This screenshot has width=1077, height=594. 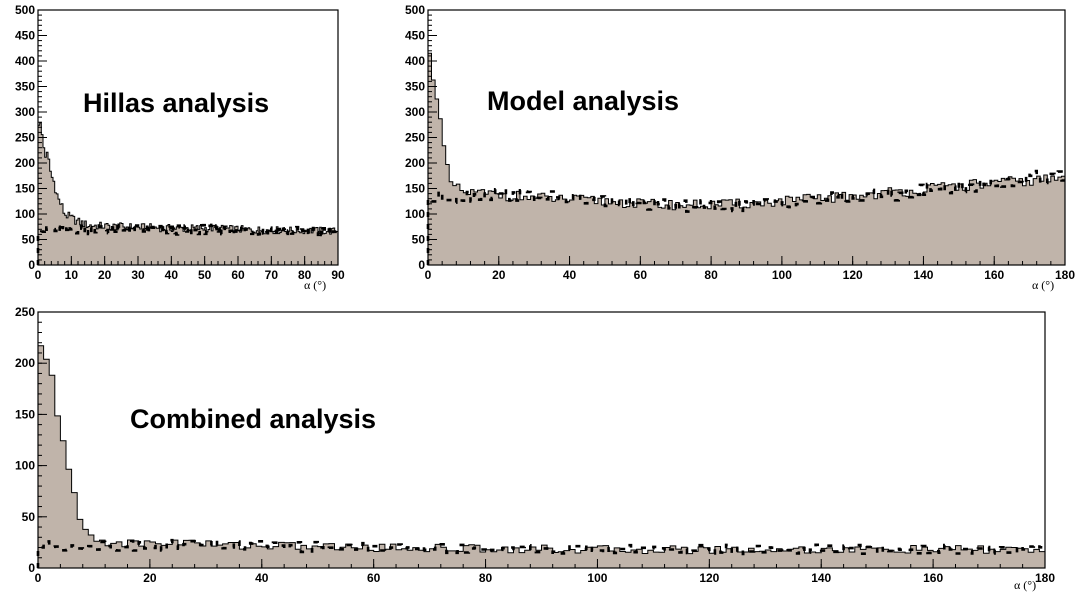 I want to click on hillas-y-tick-label: 200, so click(x=25, y=163).